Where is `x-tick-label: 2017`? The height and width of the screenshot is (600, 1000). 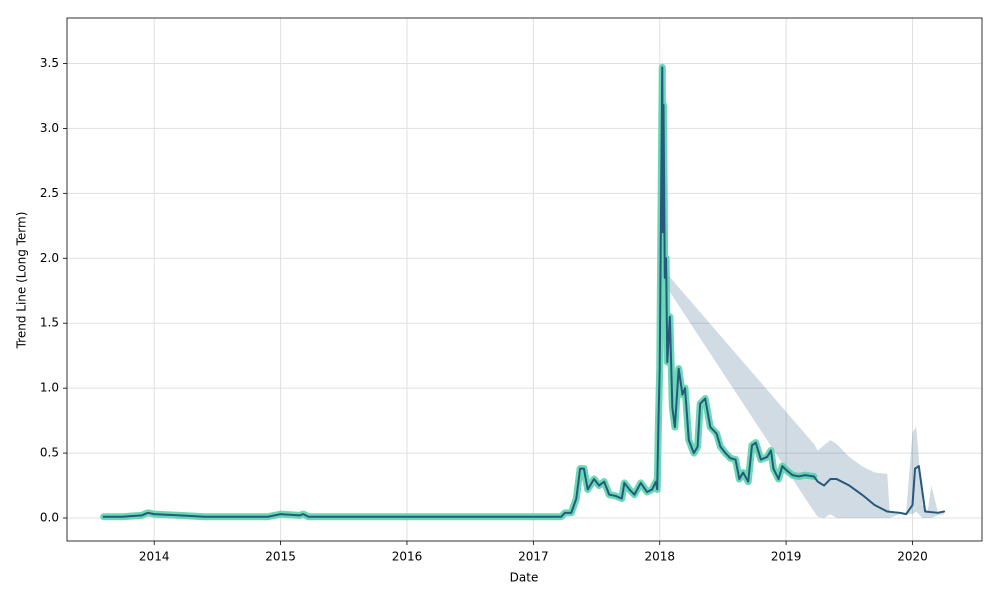
x-tick-label: 2017 is located at coordinates (533, 557).